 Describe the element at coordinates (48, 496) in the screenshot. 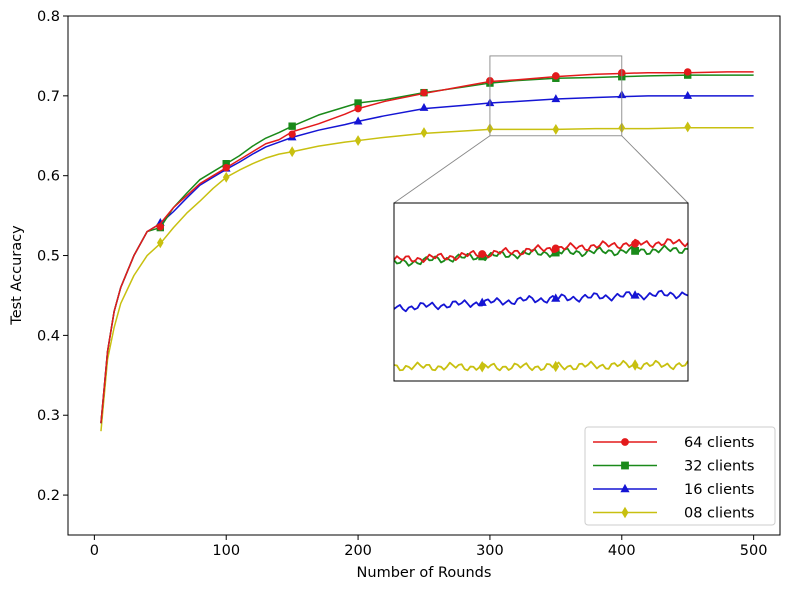

I see `y-tick-label: 0.2` at that location.